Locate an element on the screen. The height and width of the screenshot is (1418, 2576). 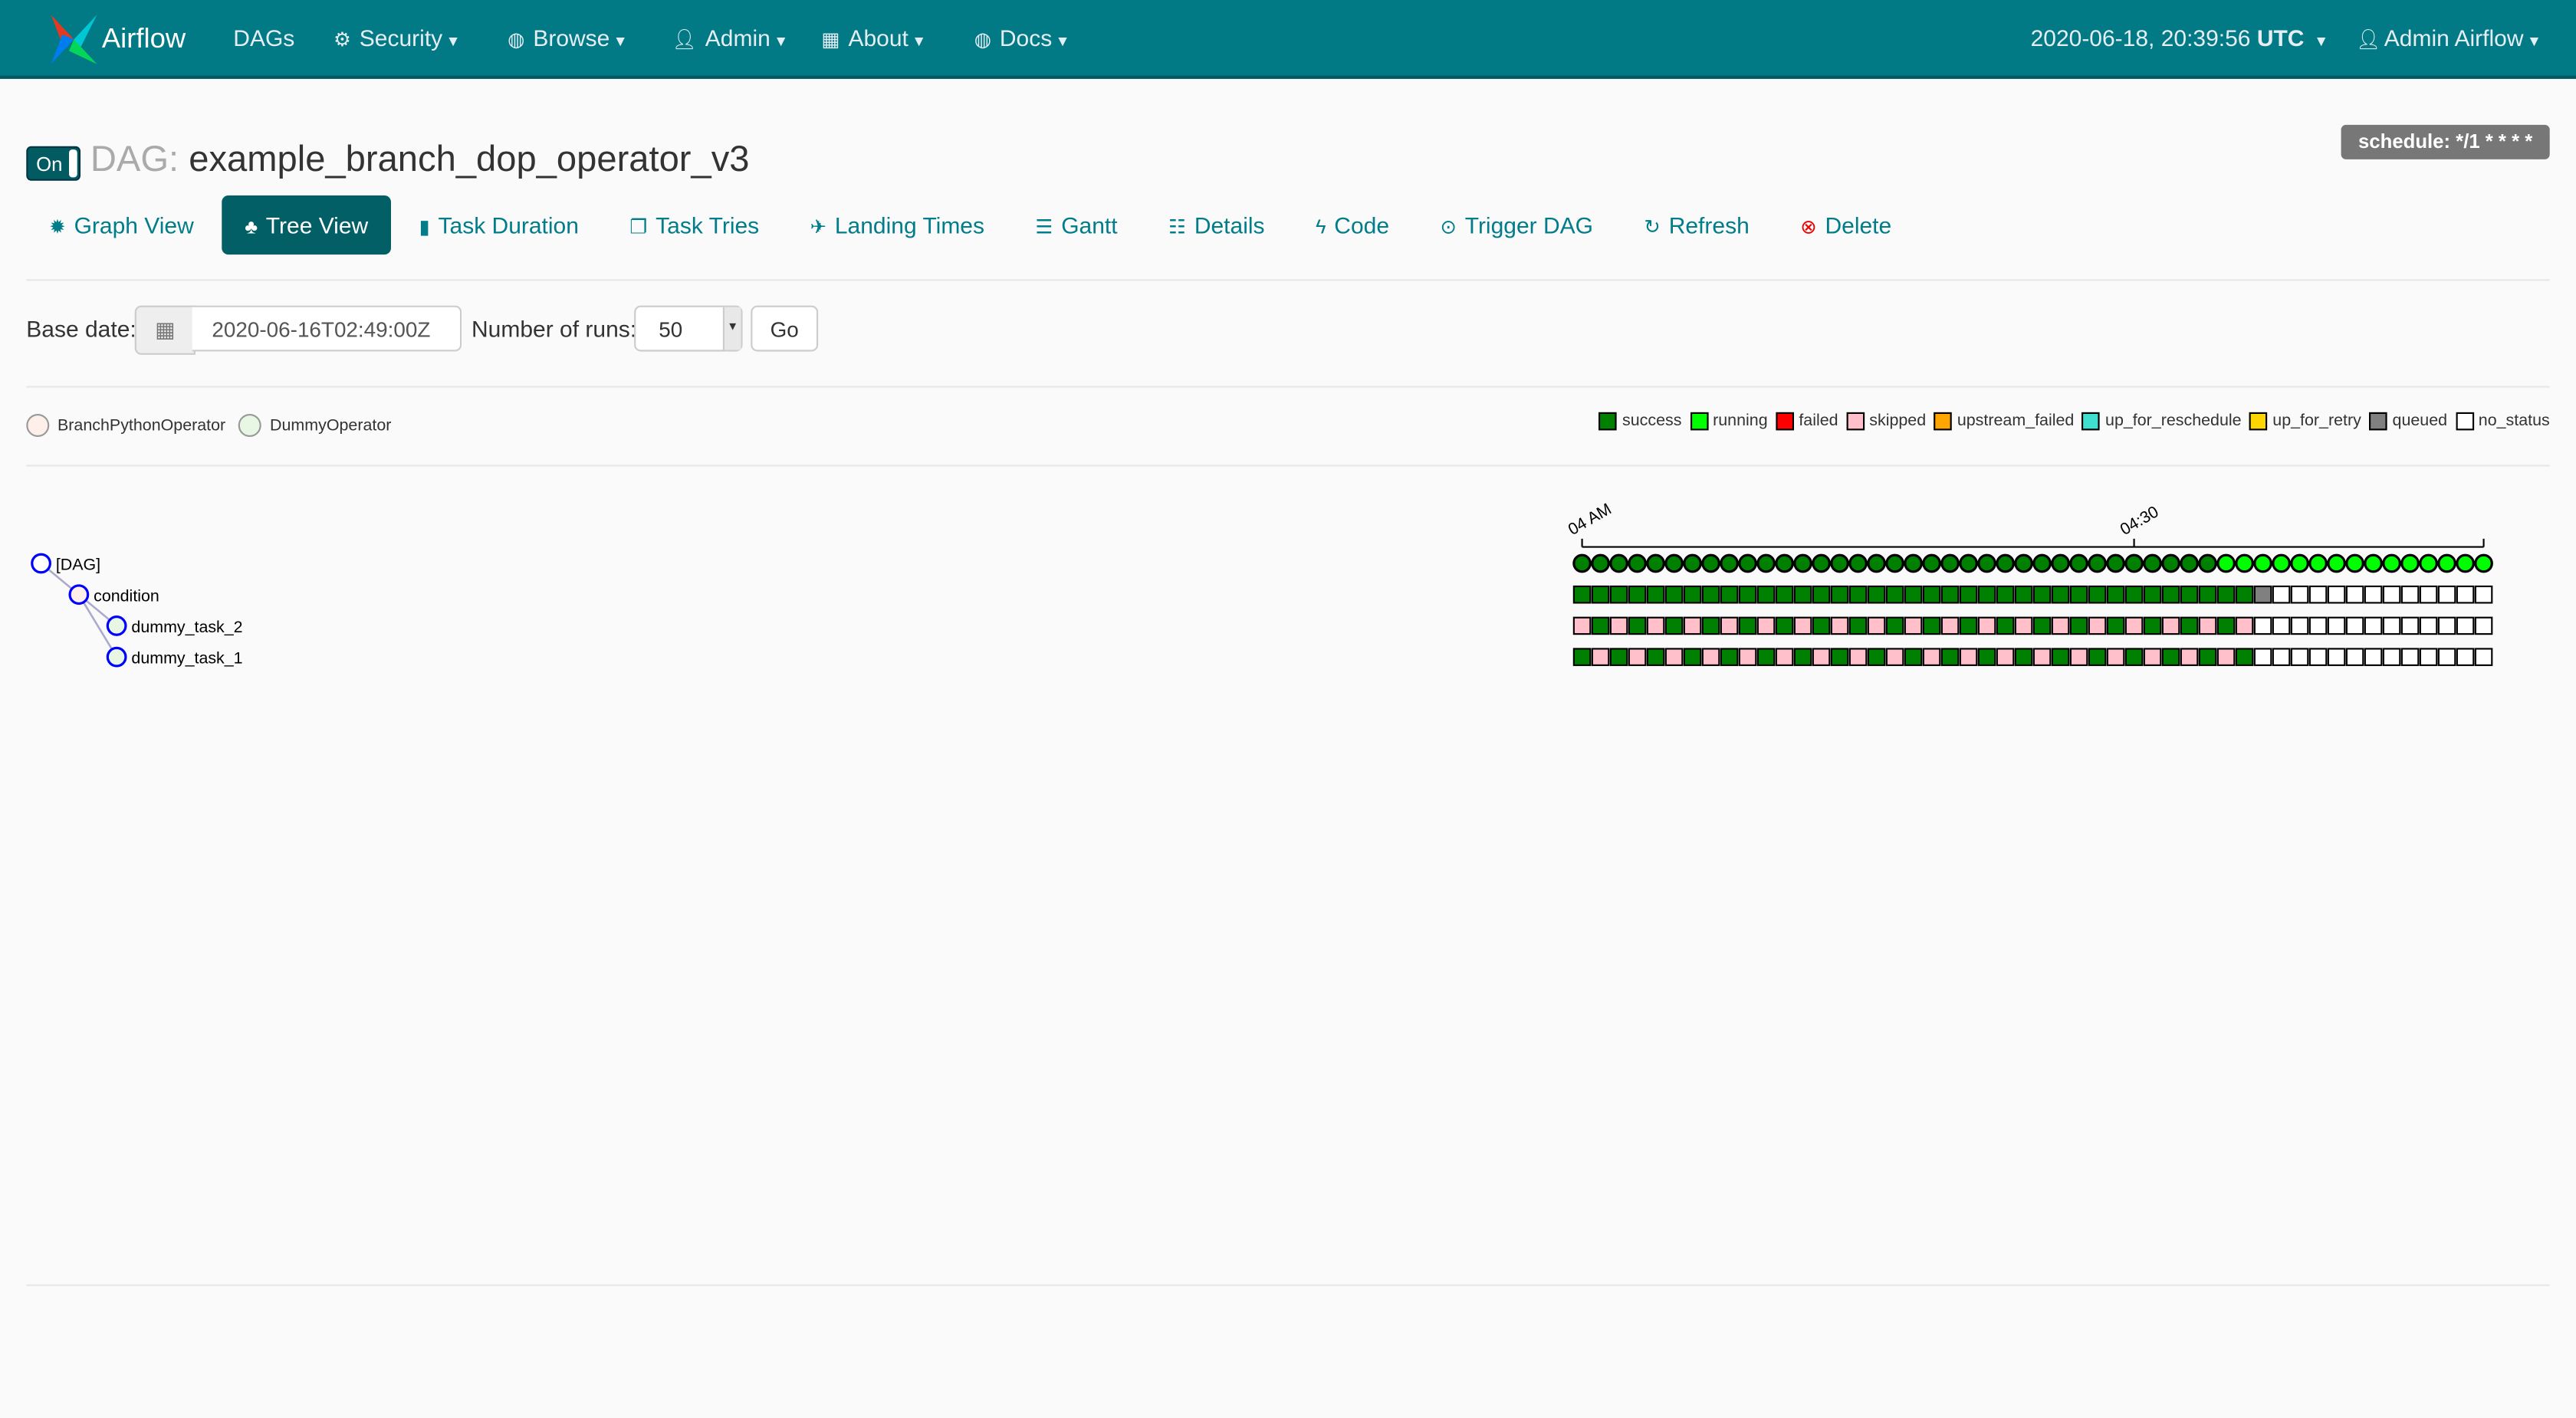
tab-refresh: ↻ Refresh is located at coordinates (1697, 224).